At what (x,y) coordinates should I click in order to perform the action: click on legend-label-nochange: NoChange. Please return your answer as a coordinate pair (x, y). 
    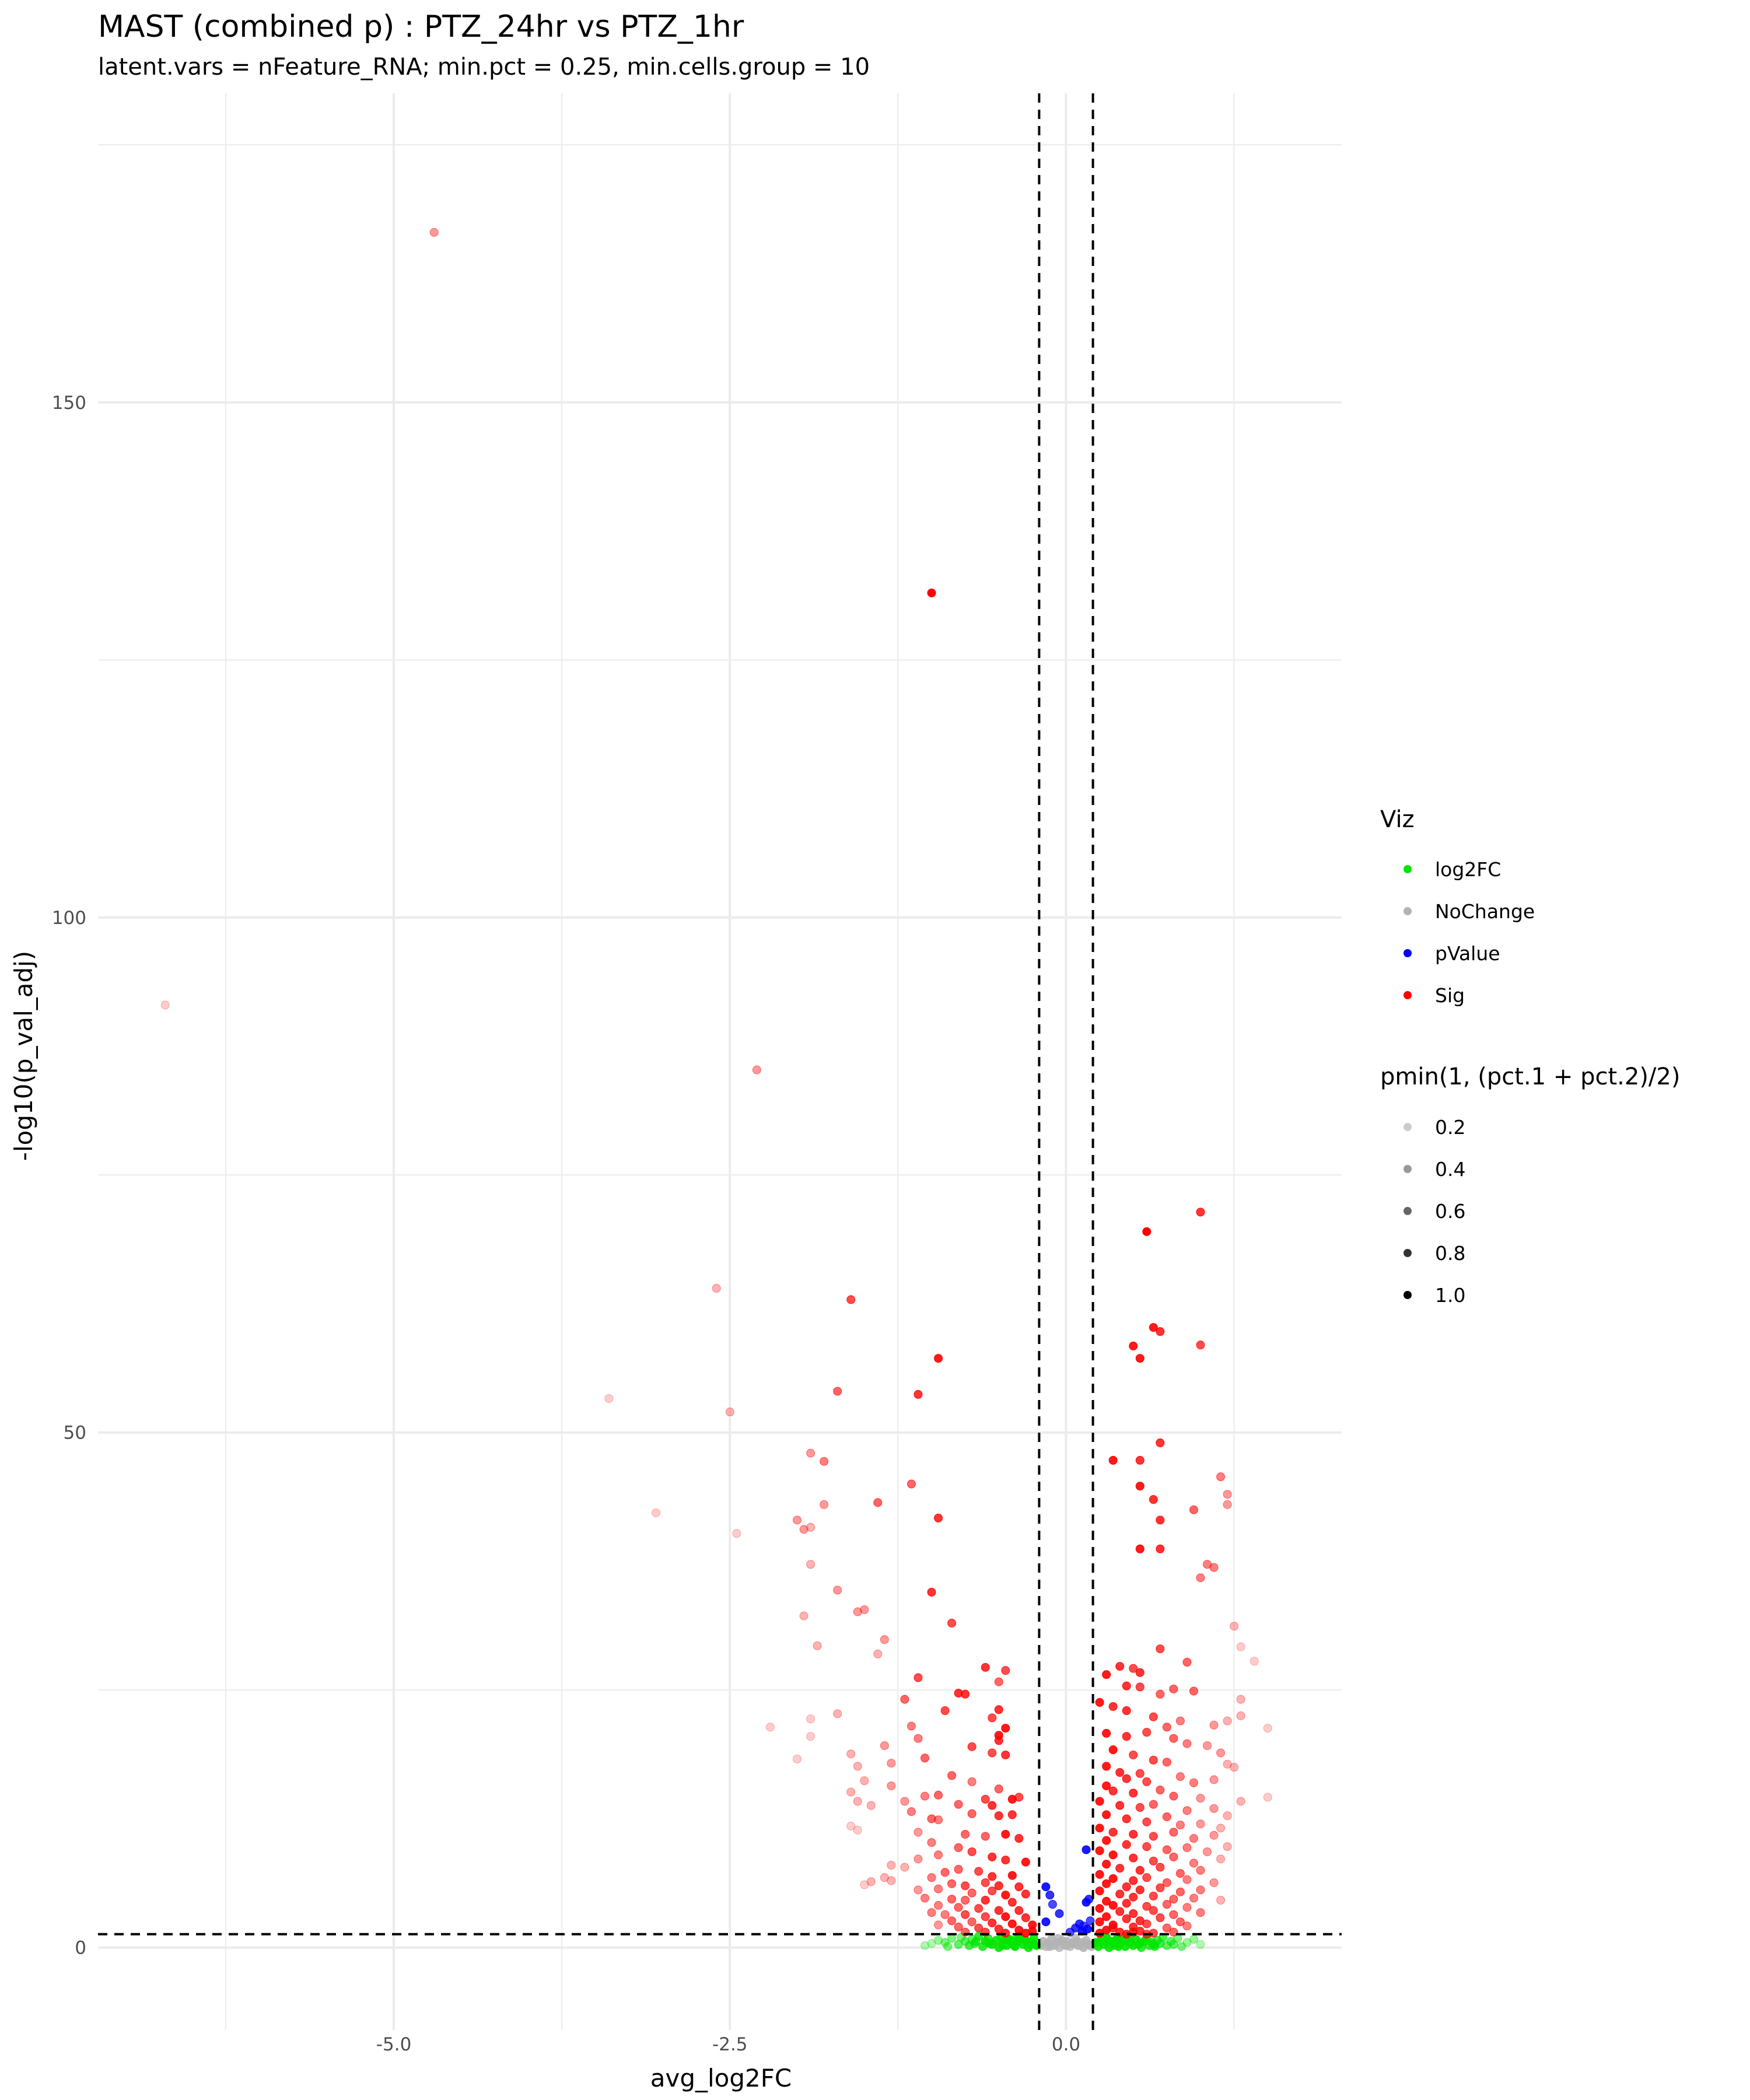
    Looking at the image, I should click on (1485, 911).